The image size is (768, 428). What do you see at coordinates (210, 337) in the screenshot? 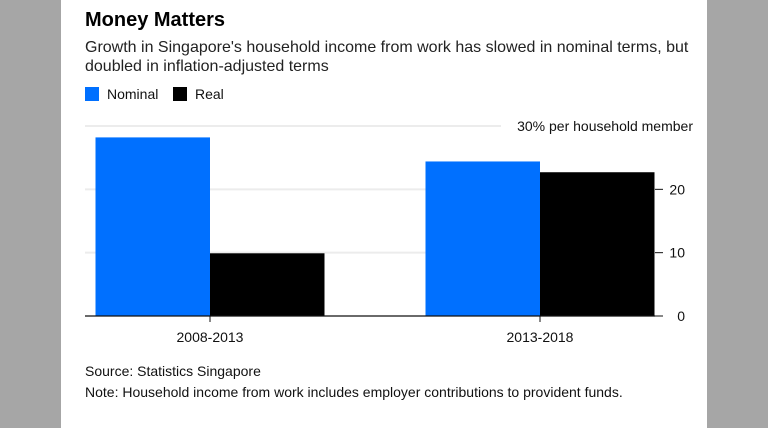
I see `x-tick-label: 2008-2013` at bounding box center [210, 337].